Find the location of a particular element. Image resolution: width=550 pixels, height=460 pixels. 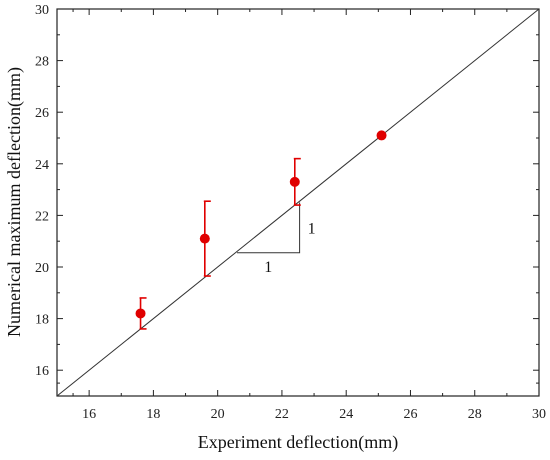

x-tick-label: 26 is located at coordinates (410, 414).